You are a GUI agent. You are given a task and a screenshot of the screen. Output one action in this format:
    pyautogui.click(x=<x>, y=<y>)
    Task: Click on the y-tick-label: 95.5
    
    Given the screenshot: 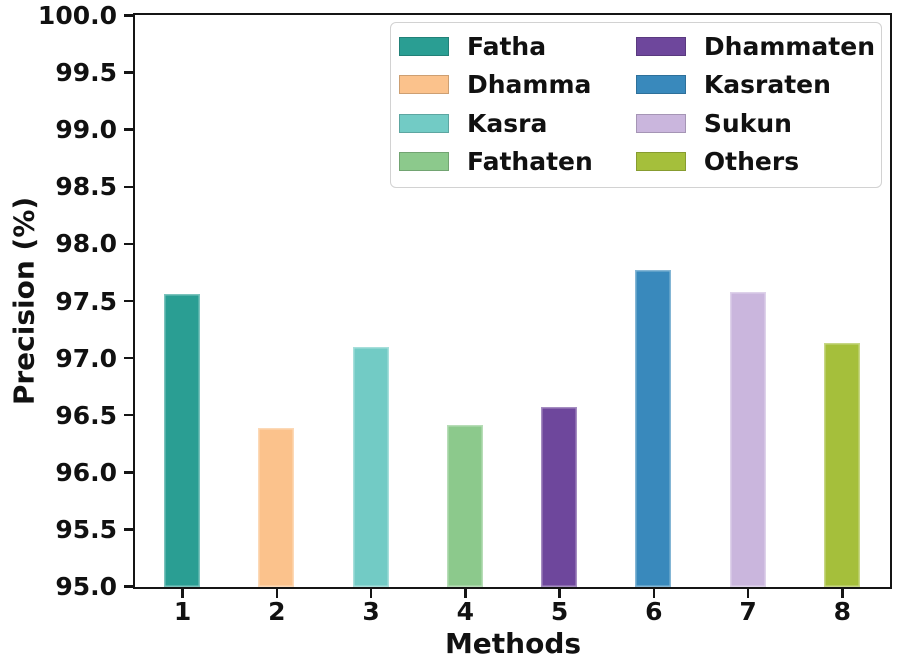 What is the action you would take?
    pyautogui.click(x=86, y=529)
    